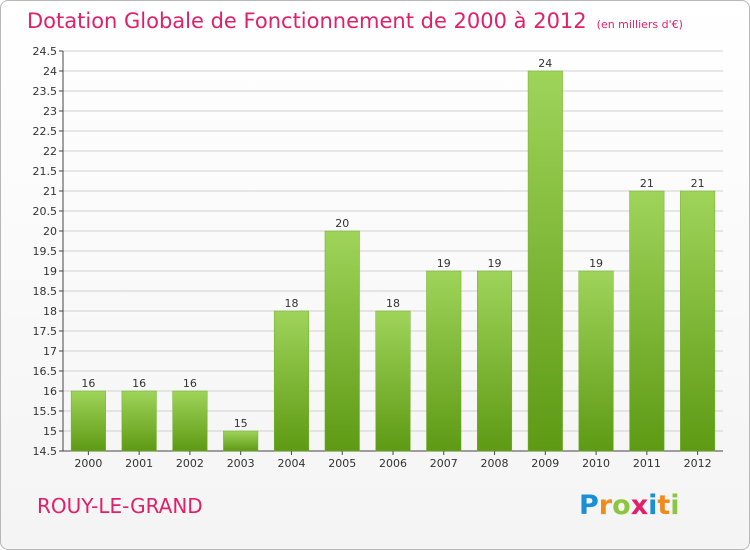  I want to click on y-tick-label: 18, so click(50, 311).